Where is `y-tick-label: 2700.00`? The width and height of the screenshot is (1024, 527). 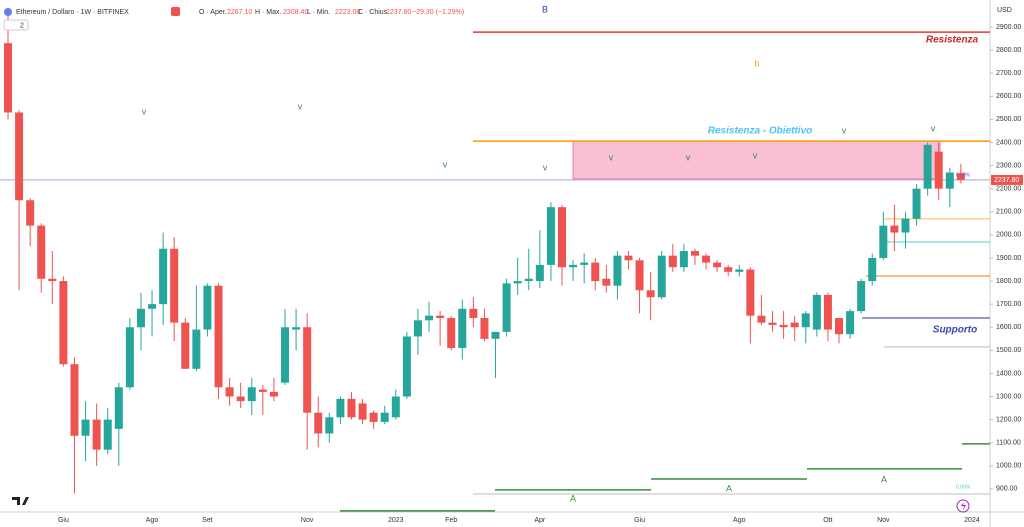
y-tick-label: 2700.00 is located at coordinates (1008, 73).